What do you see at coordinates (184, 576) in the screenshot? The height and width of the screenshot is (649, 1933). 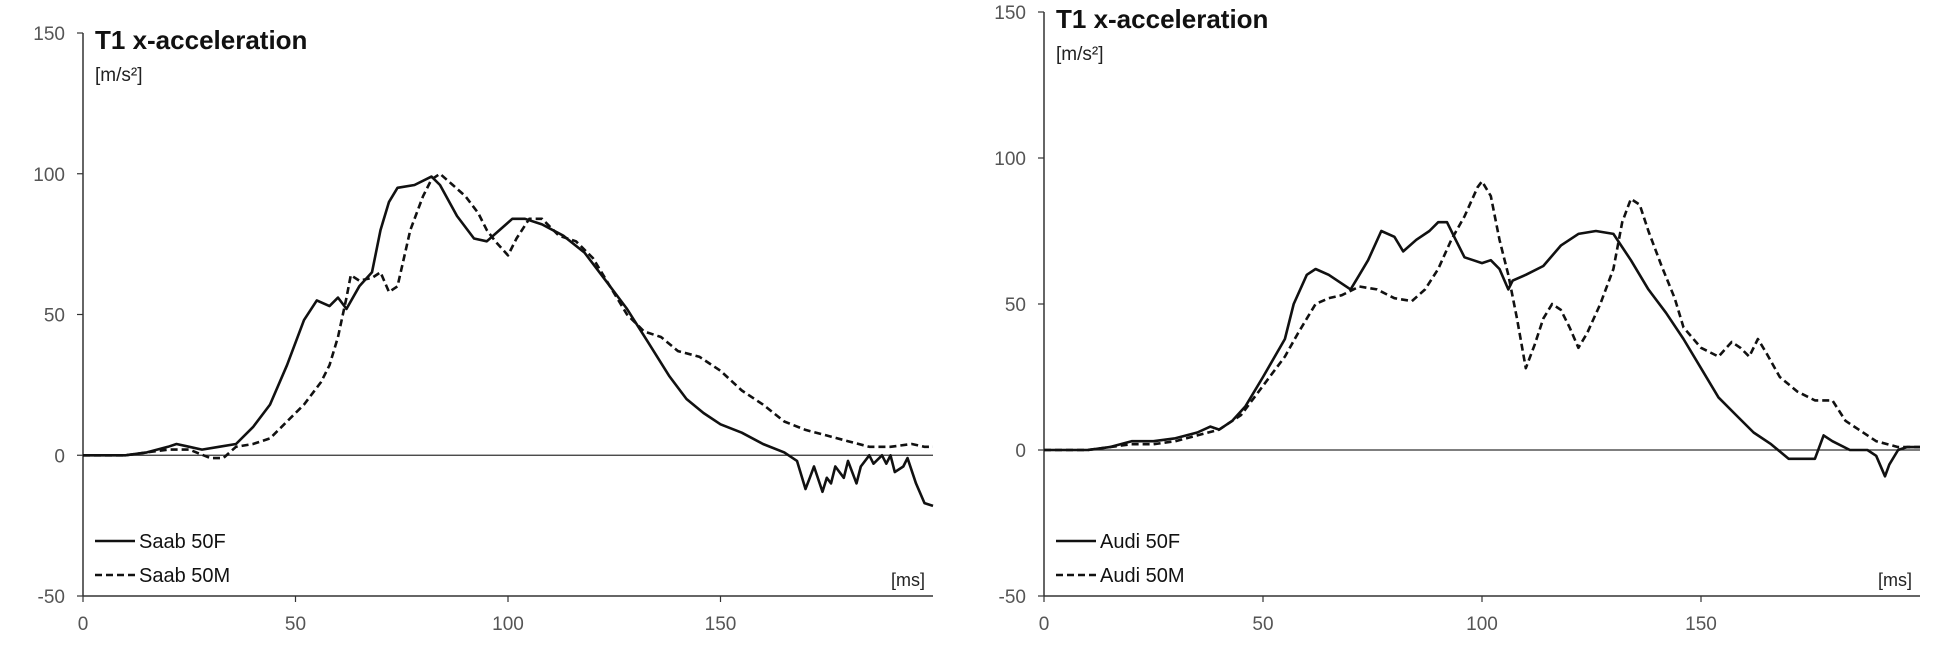 I see `legend-label: Saab 50M` at bounding box center [184, 576].